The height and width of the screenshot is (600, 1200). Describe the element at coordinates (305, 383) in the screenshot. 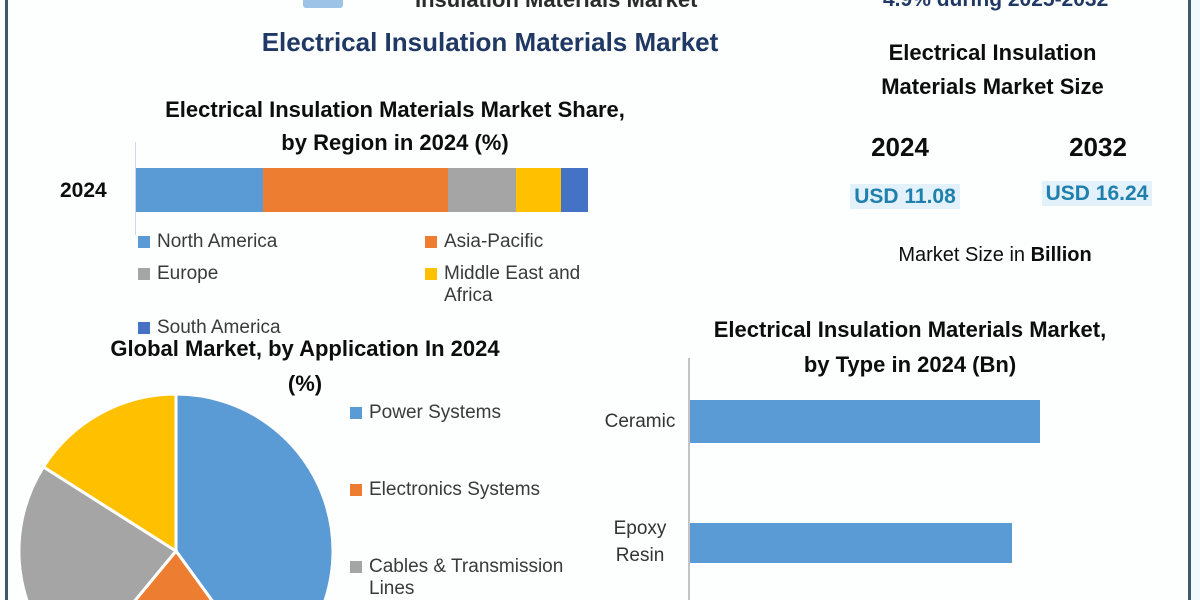

I see `pie-chart-title-line2: (%)` at that location.